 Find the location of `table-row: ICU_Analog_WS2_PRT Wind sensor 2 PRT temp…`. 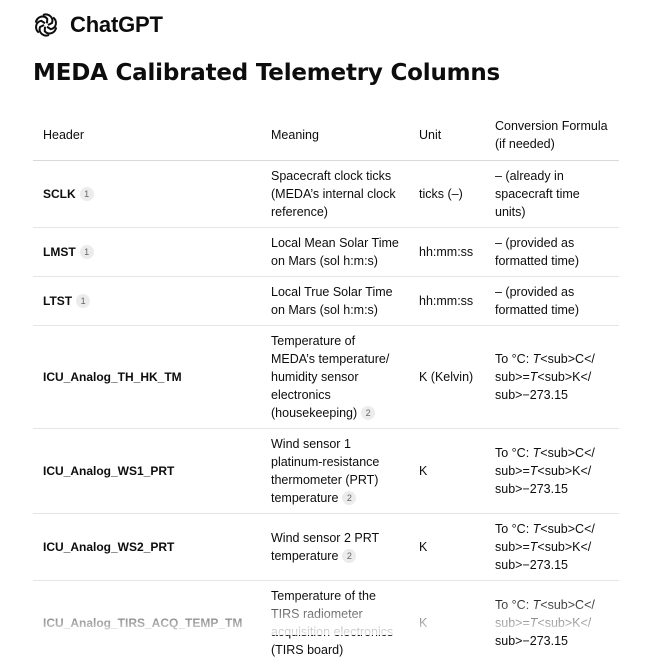

table-row: ICU_Analog_WS2_PRT Wind sensor 2 PRT temp… is located at coordinates (326, 547).